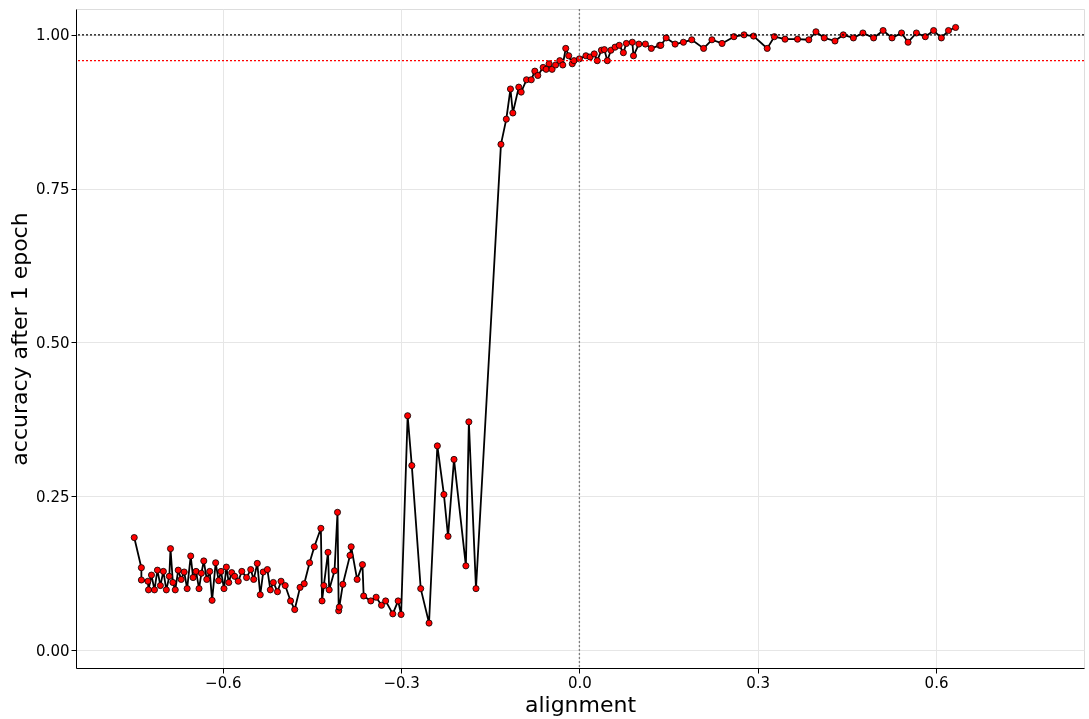 This screenshot has width=1089, height=719. Describe the element at coordinates (53, 496) in the screenshot. I see `y-tick-label: 0.25` at that location.